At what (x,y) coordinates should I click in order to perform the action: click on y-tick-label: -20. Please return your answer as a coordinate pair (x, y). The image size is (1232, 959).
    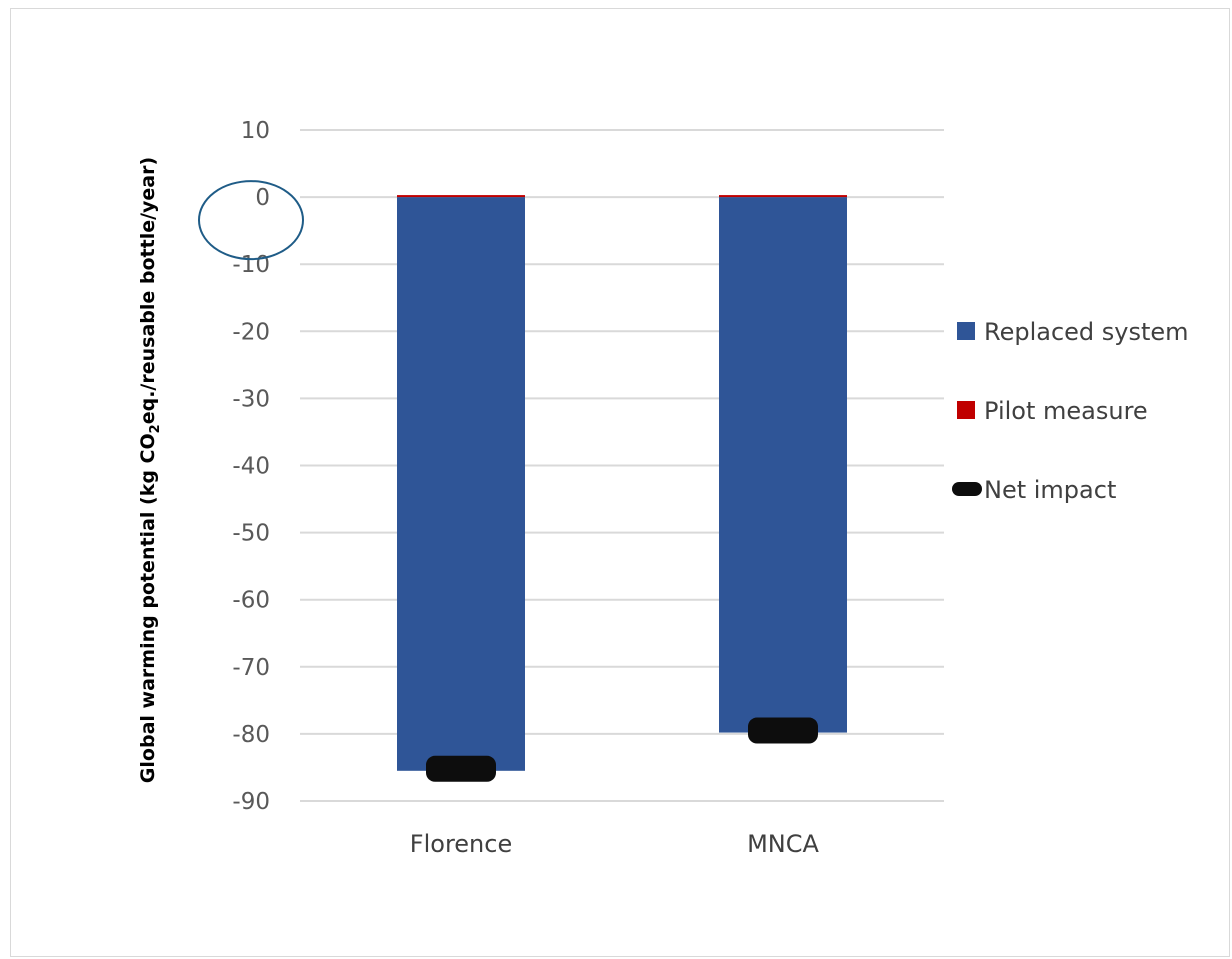
    Looking at the image, I should click on (251, 332).